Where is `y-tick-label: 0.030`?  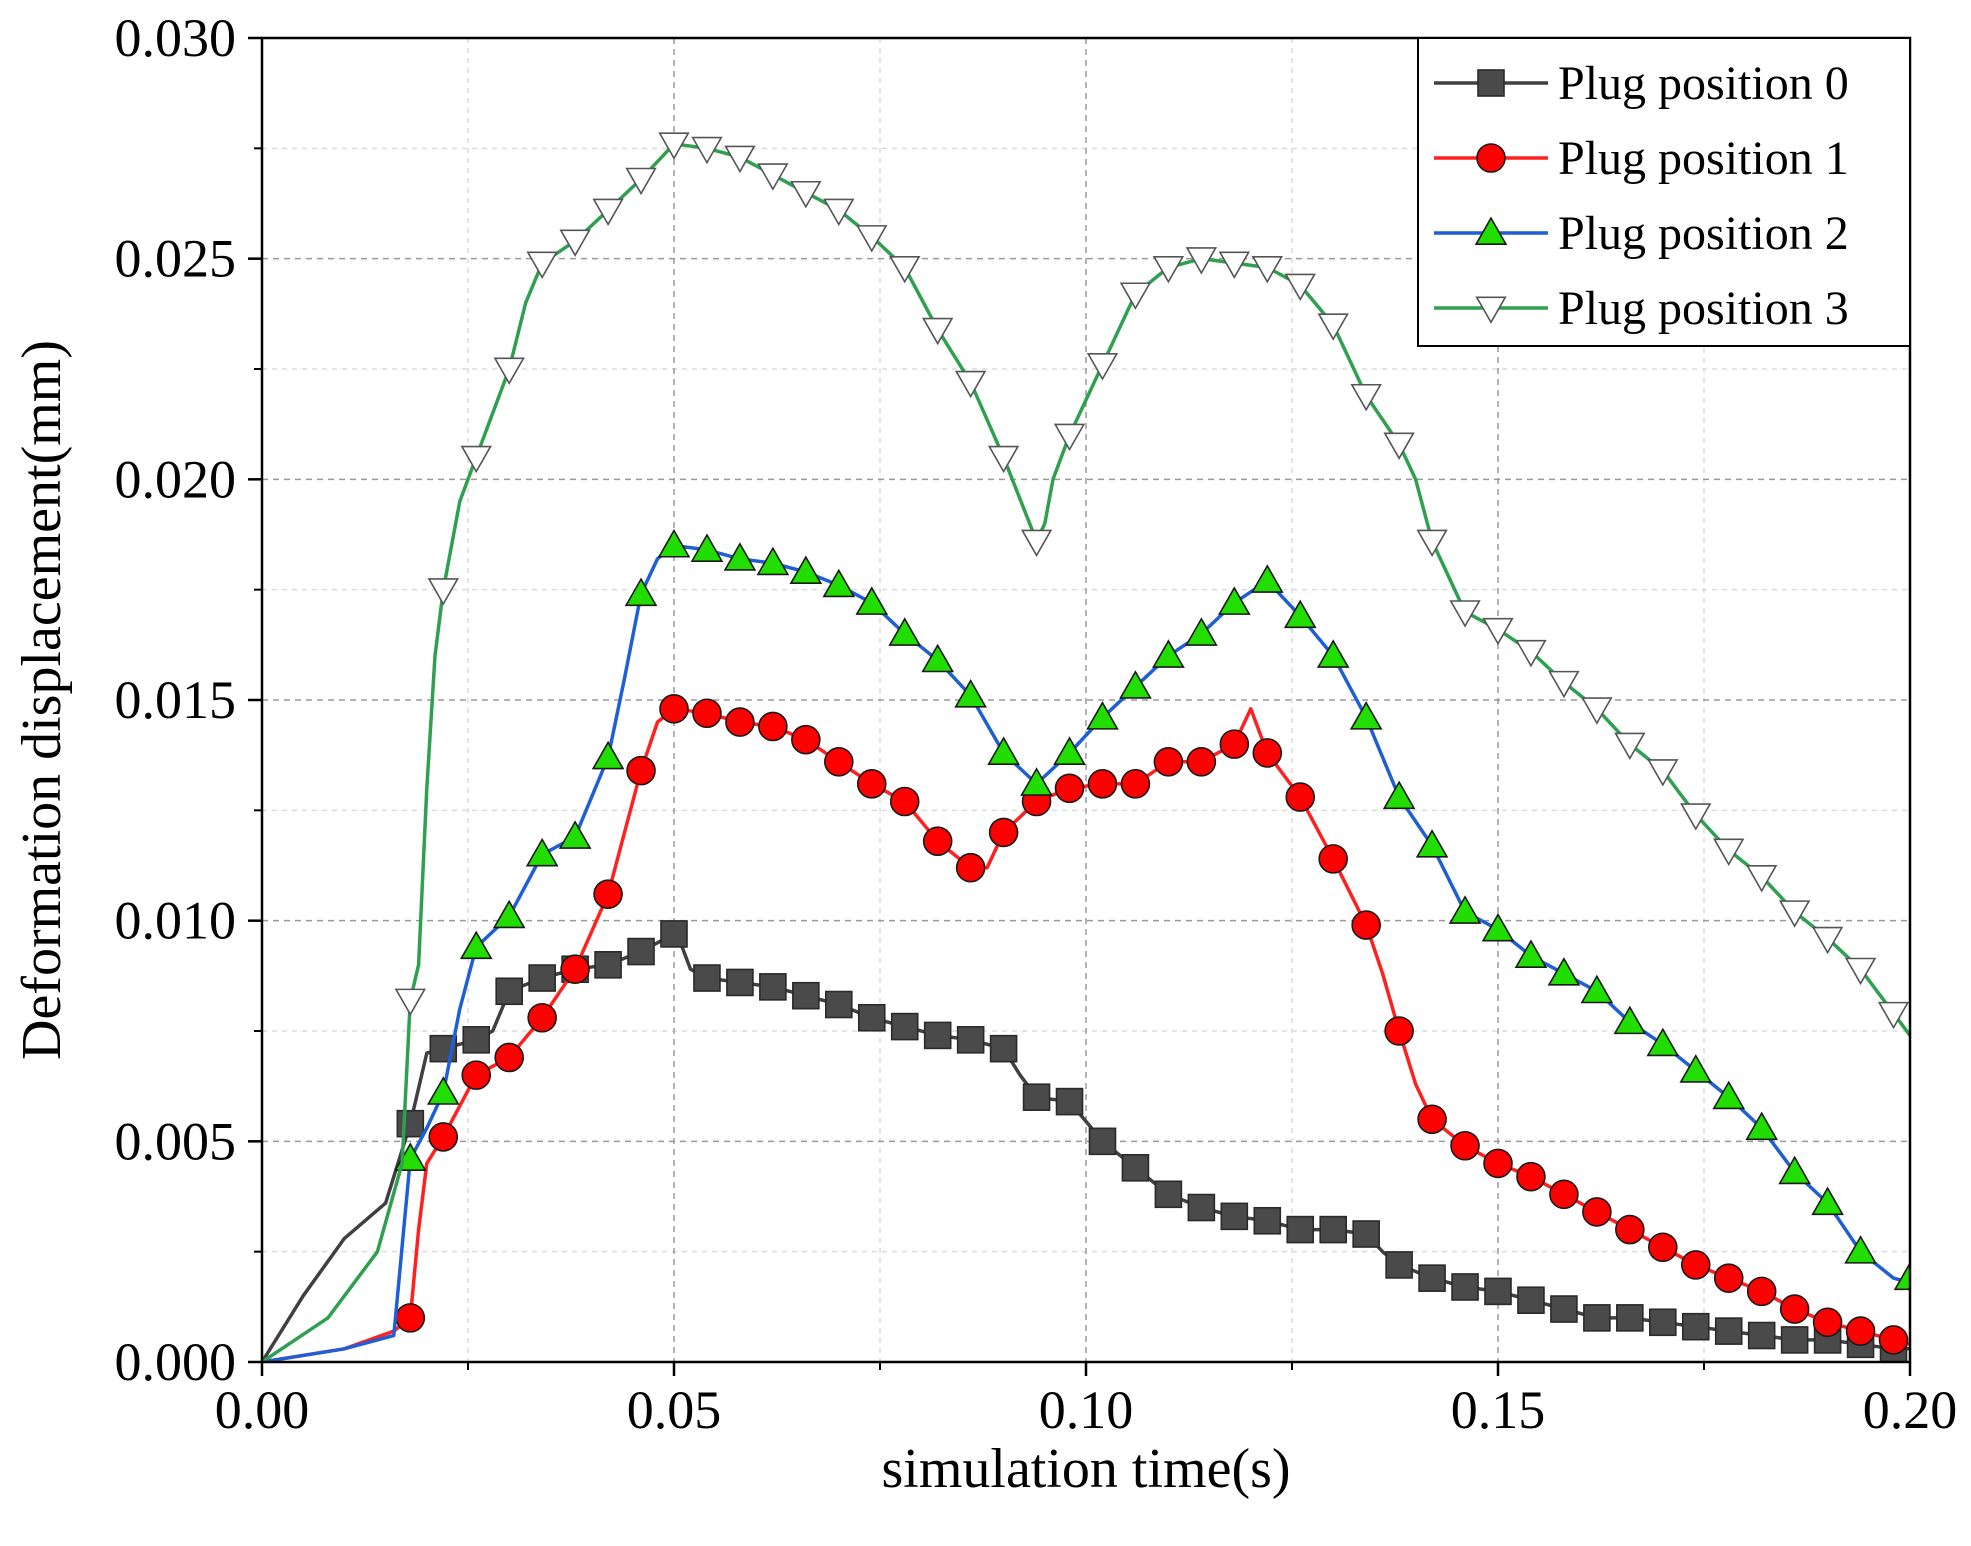
y-tick-label: 0.030 is located at coordinates (176, 38).